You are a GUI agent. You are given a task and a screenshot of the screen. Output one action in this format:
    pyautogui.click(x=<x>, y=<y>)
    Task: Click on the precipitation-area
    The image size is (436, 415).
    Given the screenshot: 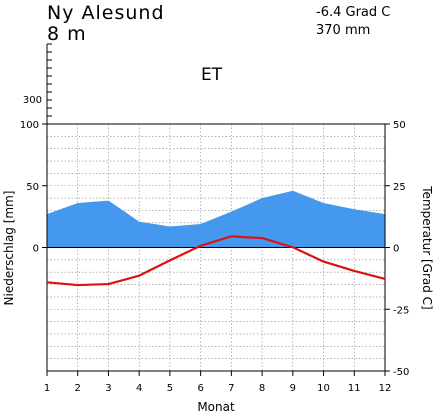 What is the action you would take?
    pyautogui.click(x=216, y=219)
    